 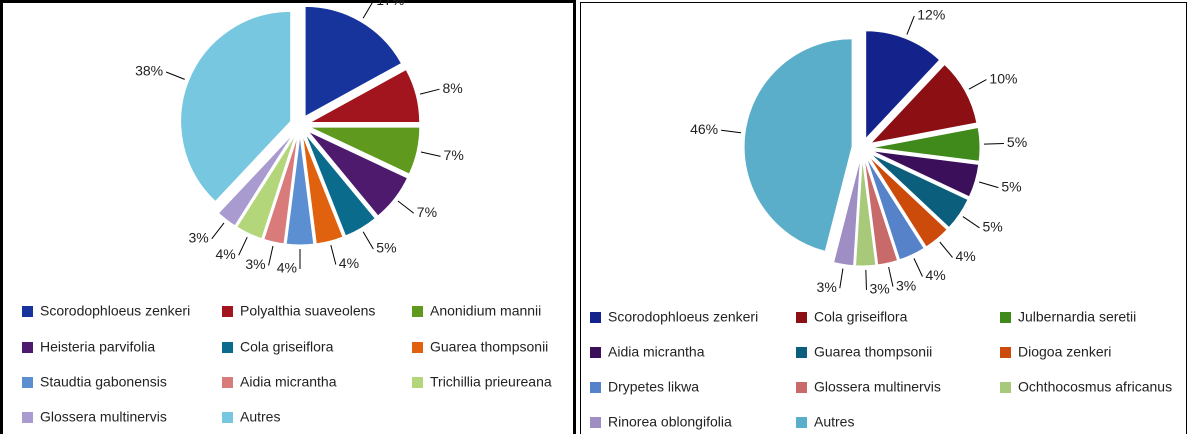 I want to click on legend-label: Polyalthia suaveolens, so click(x=307, y=311).